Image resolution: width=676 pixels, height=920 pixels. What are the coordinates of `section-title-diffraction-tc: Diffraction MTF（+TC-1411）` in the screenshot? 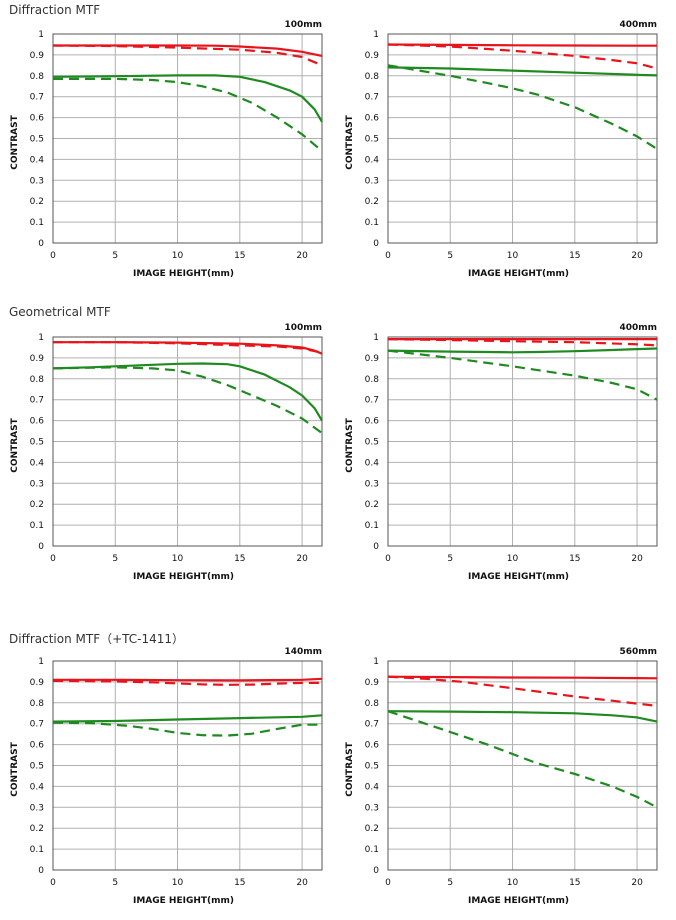 It's located at (97, 639).